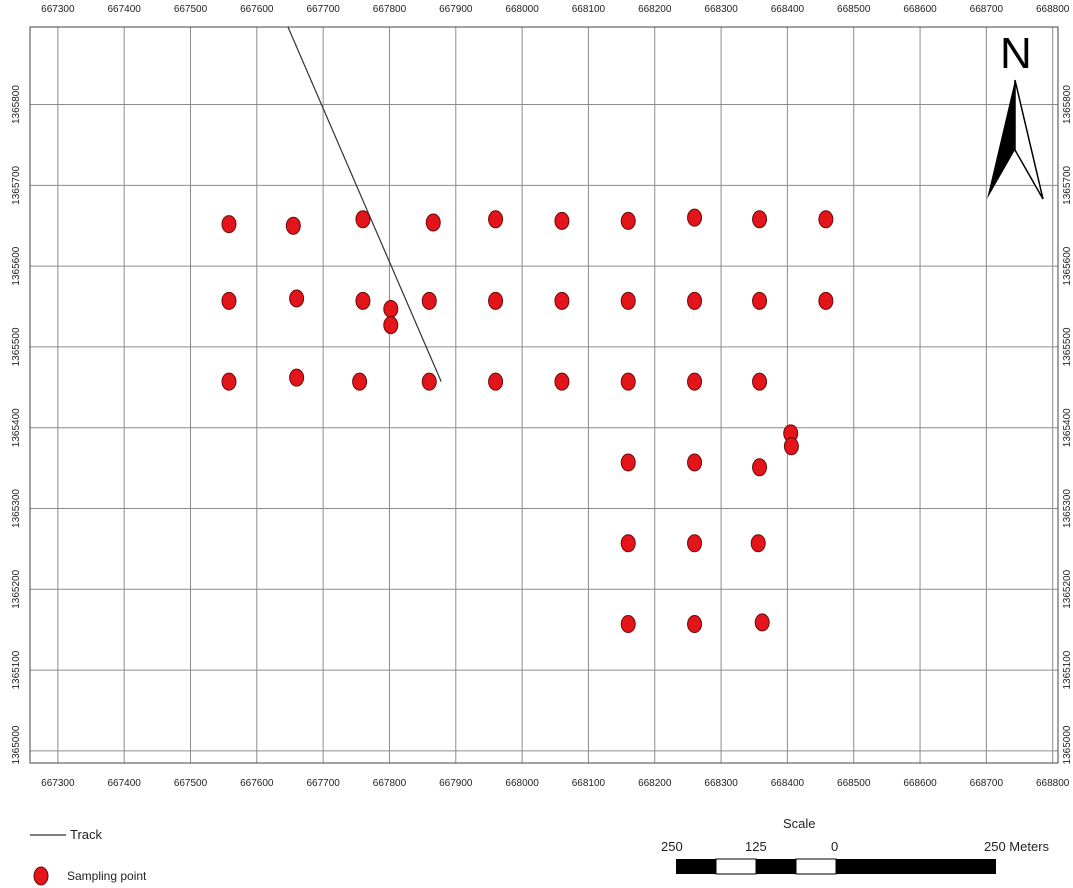  What do you see at coordinates (834, 846) in the screenshot?
I see `scale-label-0: 0` at bounding box center [834, 846].